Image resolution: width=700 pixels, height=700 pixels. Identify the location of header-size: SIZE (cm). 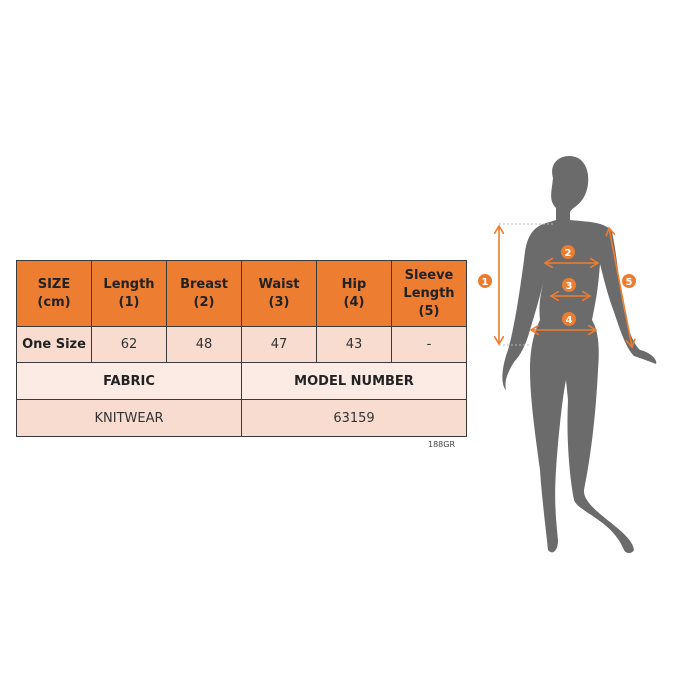
(54, 293).